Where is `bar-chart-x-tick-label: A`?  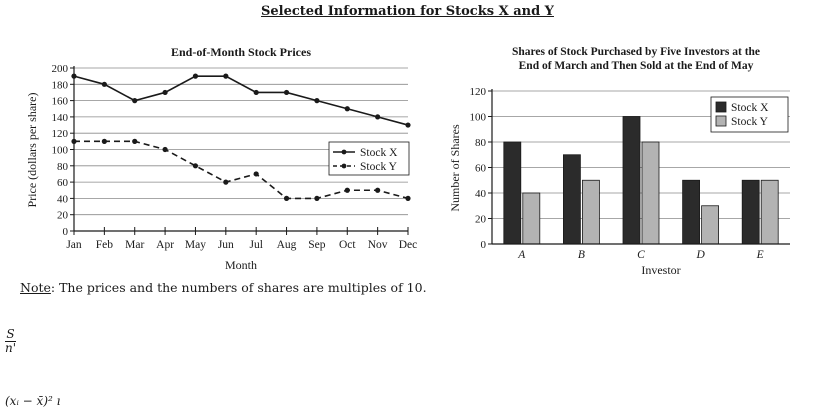 bar-chart-x-tick-label: A is located at coordinates (521, 255).